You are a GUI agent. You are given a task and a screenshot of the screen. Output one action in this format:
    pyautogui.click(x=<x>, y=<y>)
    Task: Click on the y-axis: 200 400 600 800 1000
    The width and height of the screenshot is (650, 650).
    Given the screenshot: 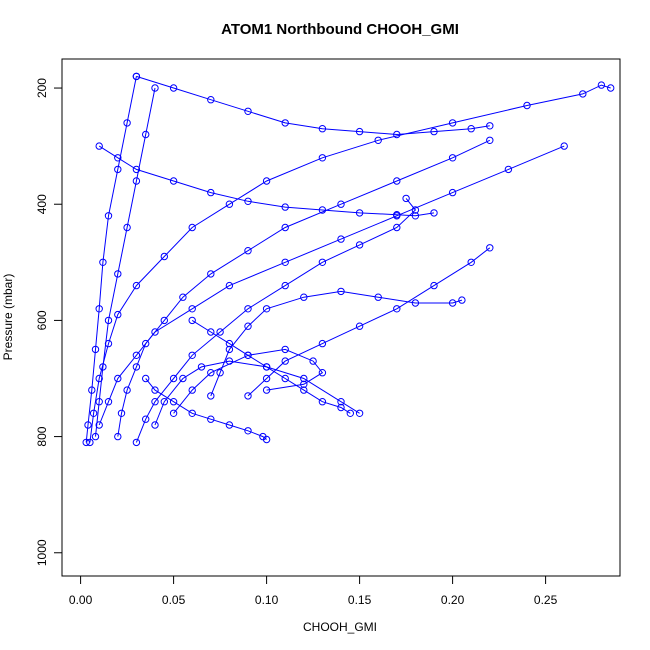 What is the action you would take?
    pyautogui.click(x=49, y=322)
    